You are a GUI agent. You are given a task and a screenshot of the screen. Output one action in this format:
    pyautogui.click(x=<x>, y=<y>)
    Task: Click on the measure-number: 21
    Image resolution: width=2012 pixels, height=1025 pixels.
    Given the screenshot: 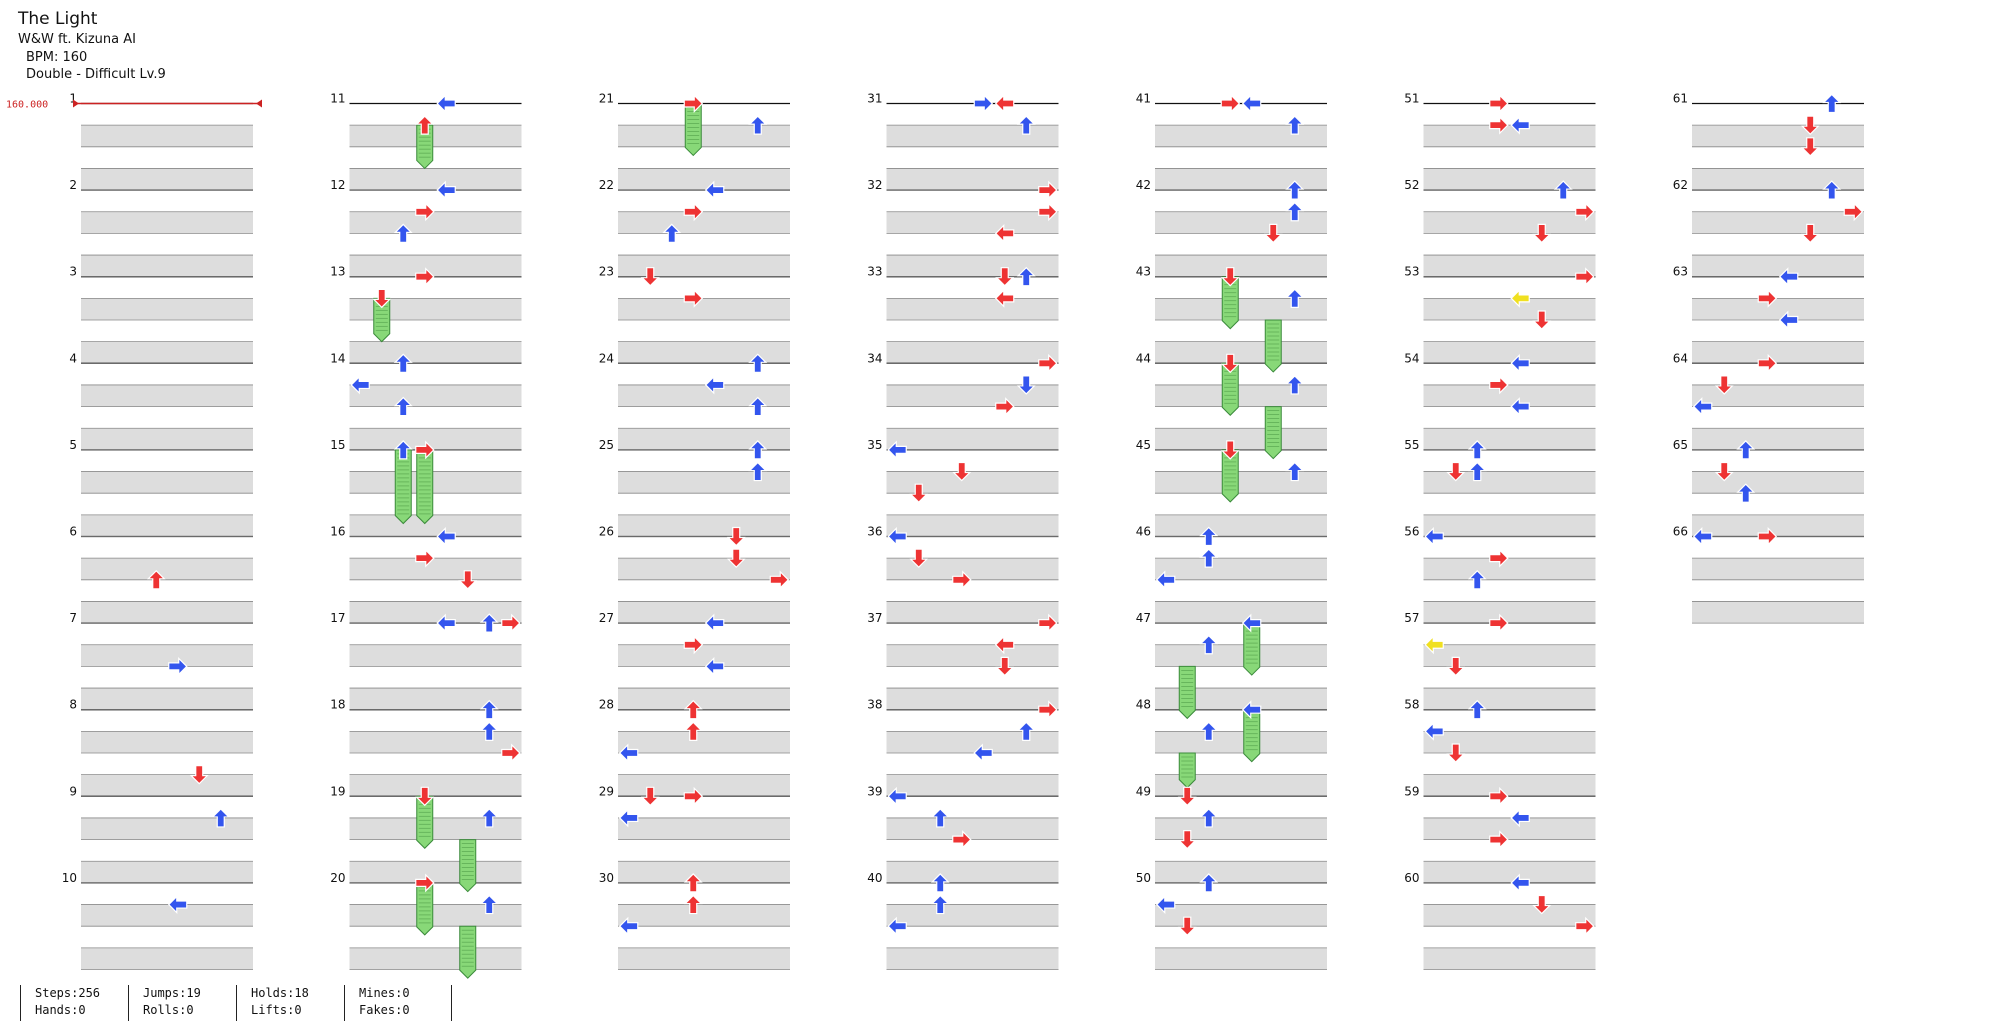 What is the action you would take?
    pyautogui.click(x=606, y=99)
    